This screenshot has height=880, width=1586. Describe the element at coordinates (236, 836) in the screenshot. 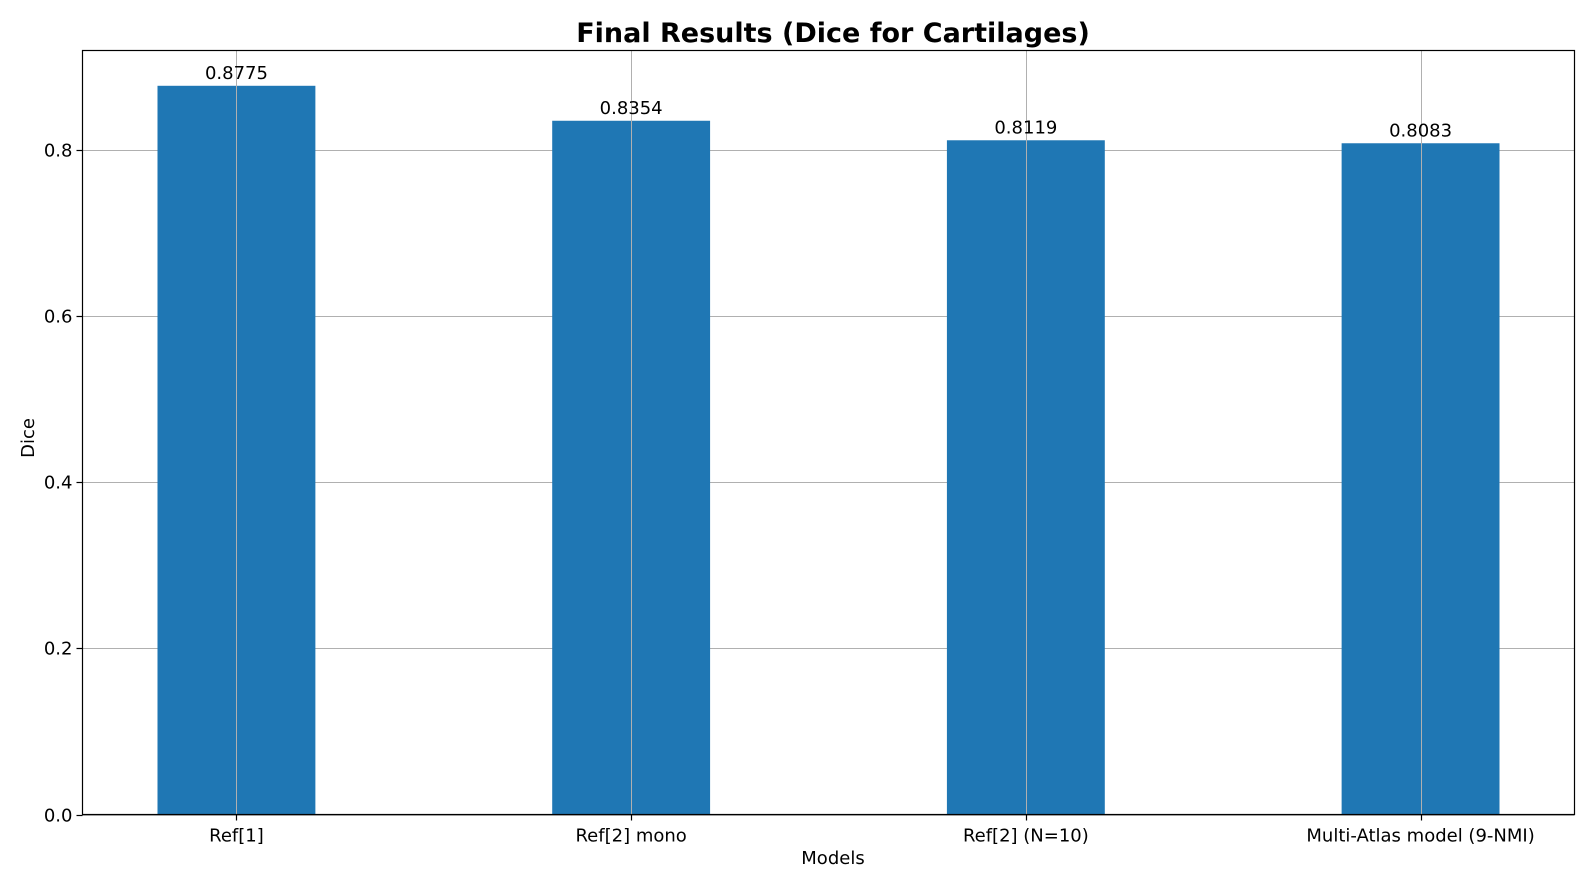

I see `x-tick-label: Ref[1]` at that location.